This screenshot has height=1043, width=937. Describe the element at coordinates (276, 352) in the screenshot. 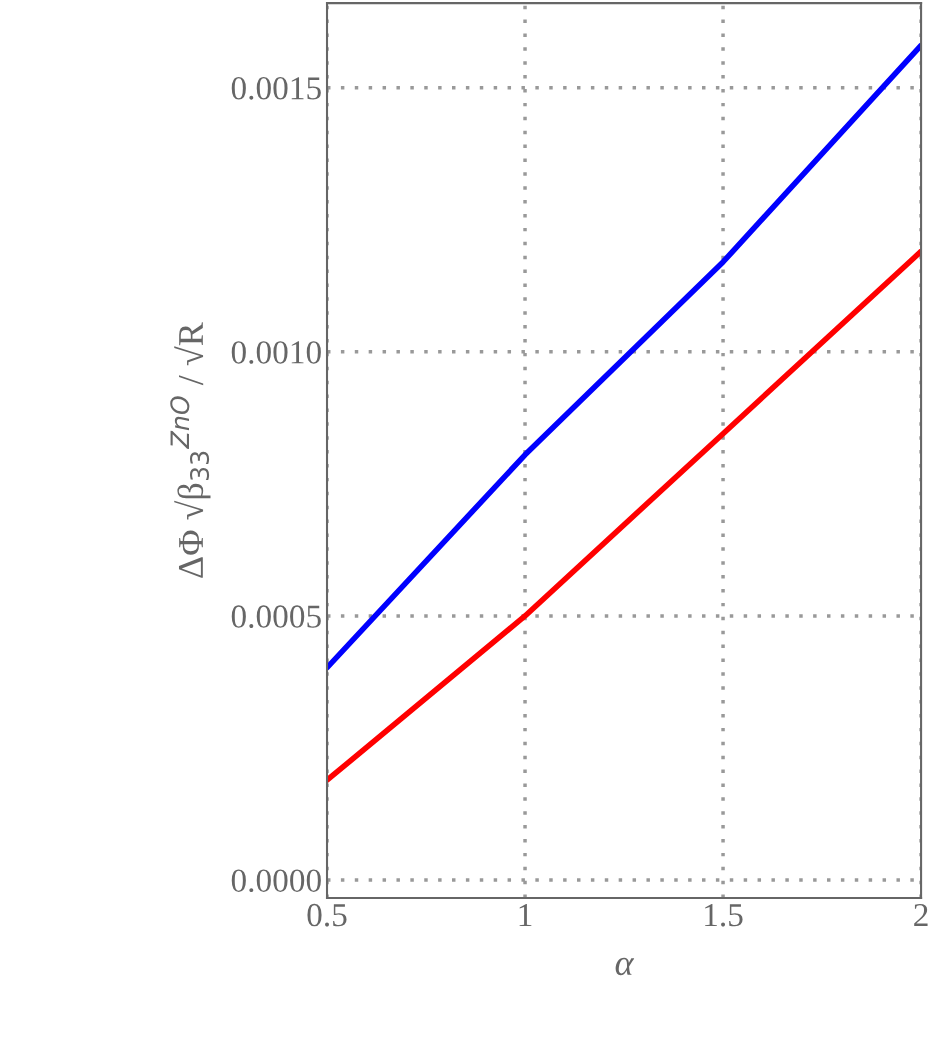

I see `y-tick-label: 0.0010` at that location.